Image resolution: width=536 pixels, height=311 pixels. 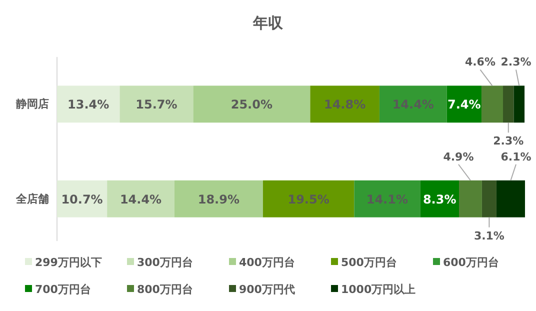 I want to click on data-label: 18.9%, so click(x=219, y=199).